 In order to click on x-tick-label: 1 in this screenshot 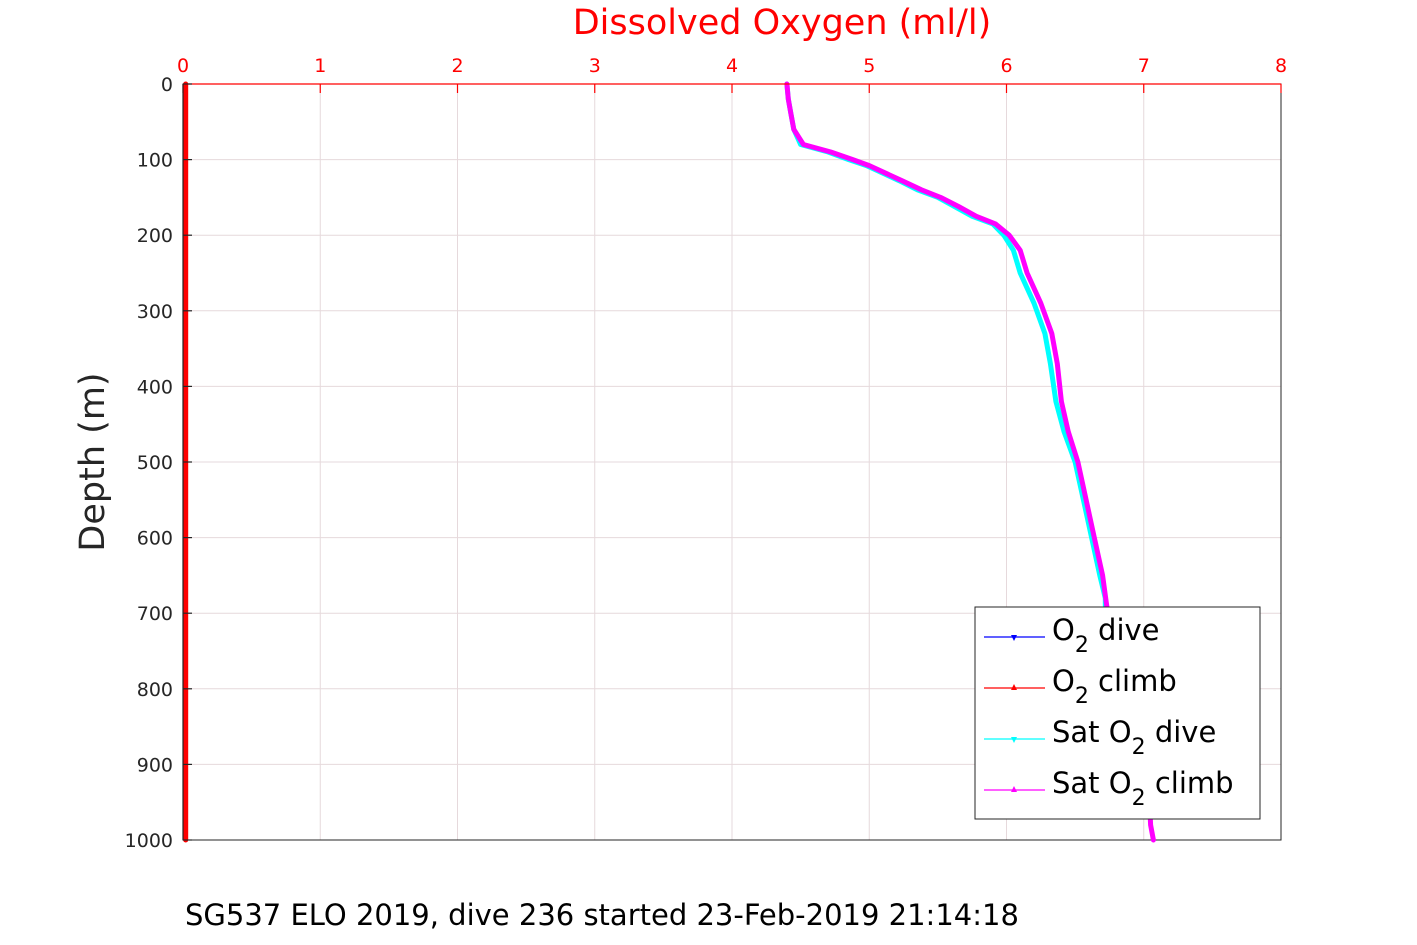, I will do `click(320, 66)`.